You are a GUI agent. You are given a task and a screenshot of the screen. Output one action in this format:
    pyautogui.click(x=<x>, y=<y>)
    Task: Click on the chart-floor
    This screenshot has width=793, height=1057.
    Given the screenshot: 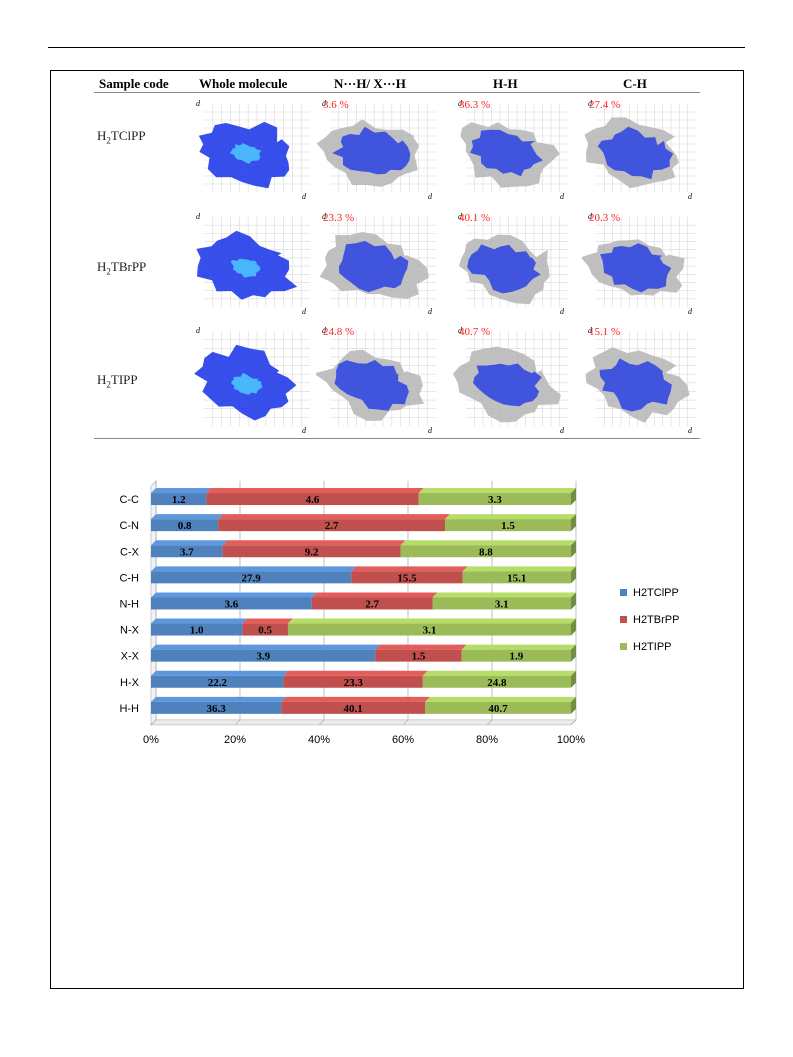 What is the action you would take?
    pyautogui.click(x=363, y=722)
    